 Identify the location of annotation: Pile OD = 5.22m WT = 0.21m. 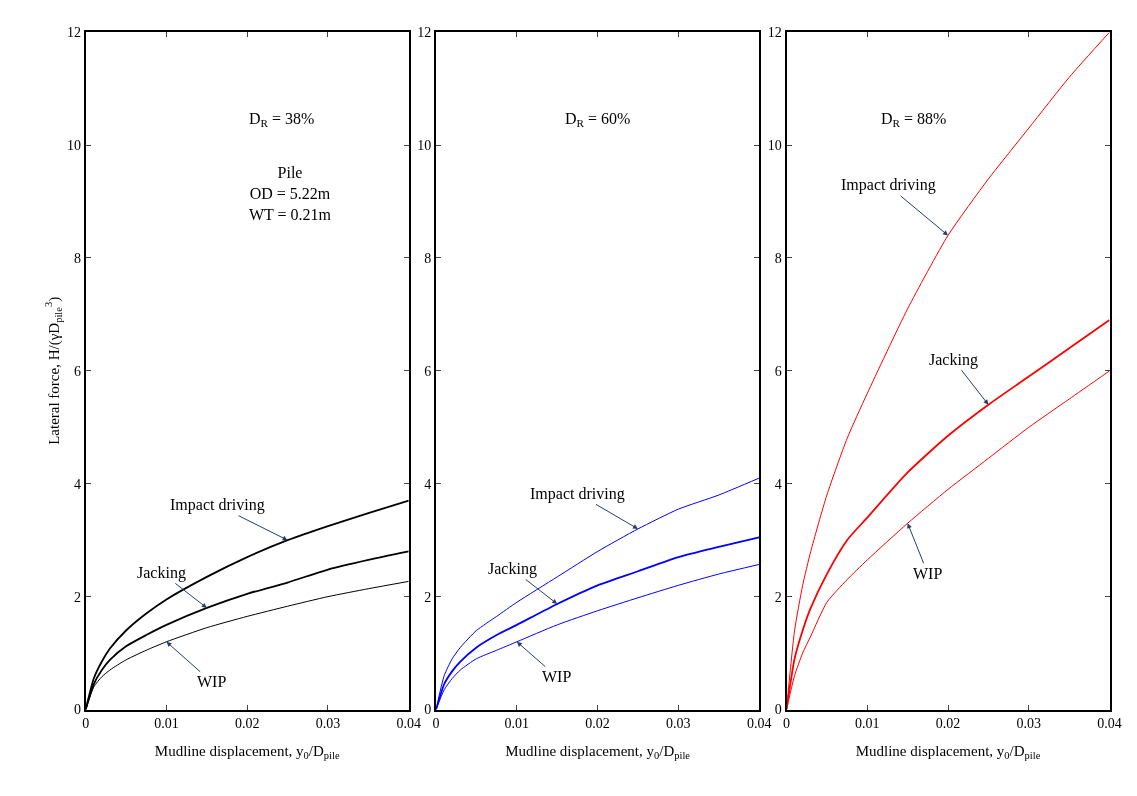
(290, 193).